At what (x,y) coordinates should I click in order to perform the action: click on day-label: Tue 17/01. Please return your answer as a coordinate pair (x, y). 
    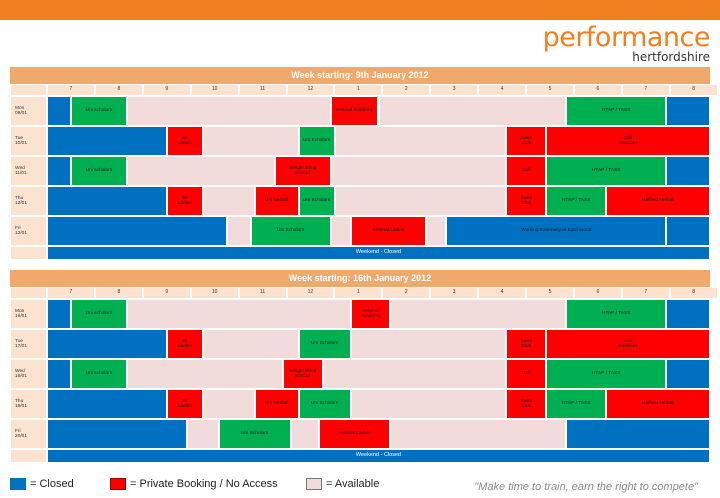
    Looking at the image, I should click on (28, 344).